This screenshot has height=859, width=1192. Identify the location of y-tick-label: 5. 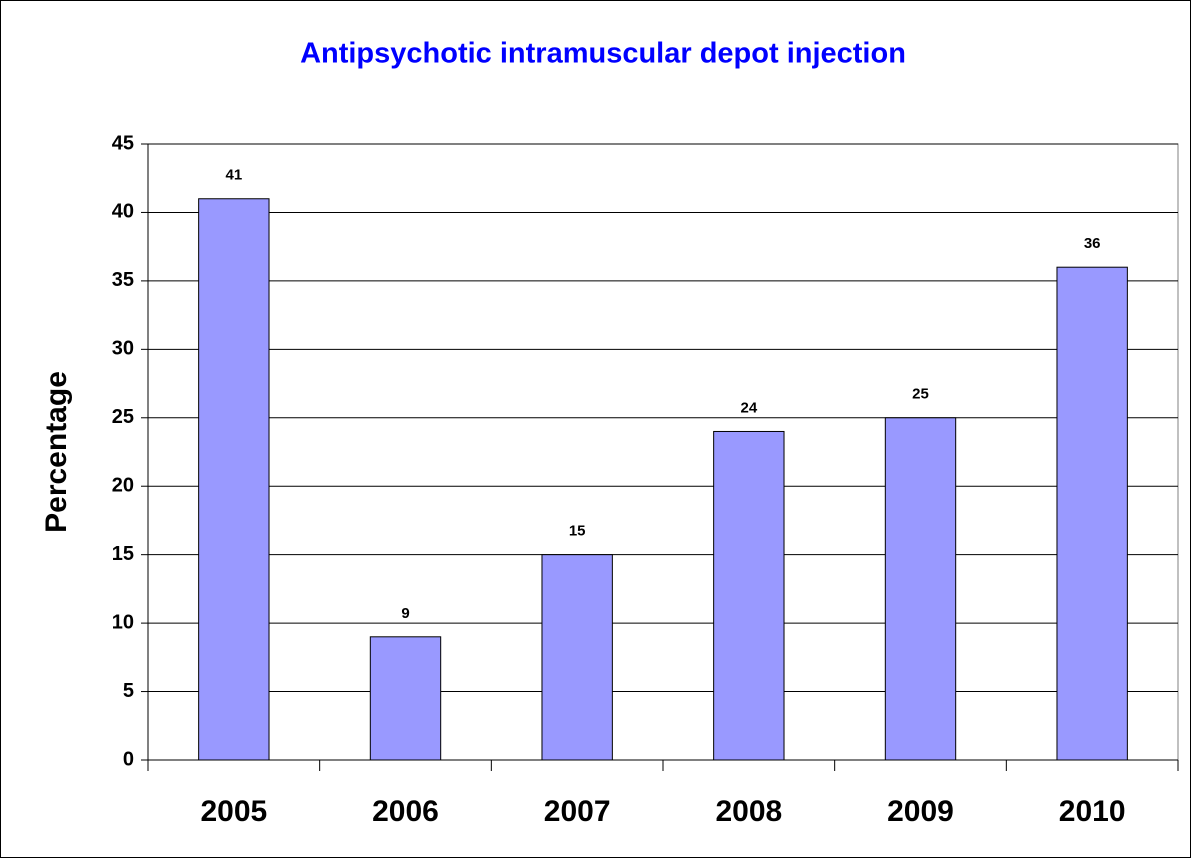
(128, 691).